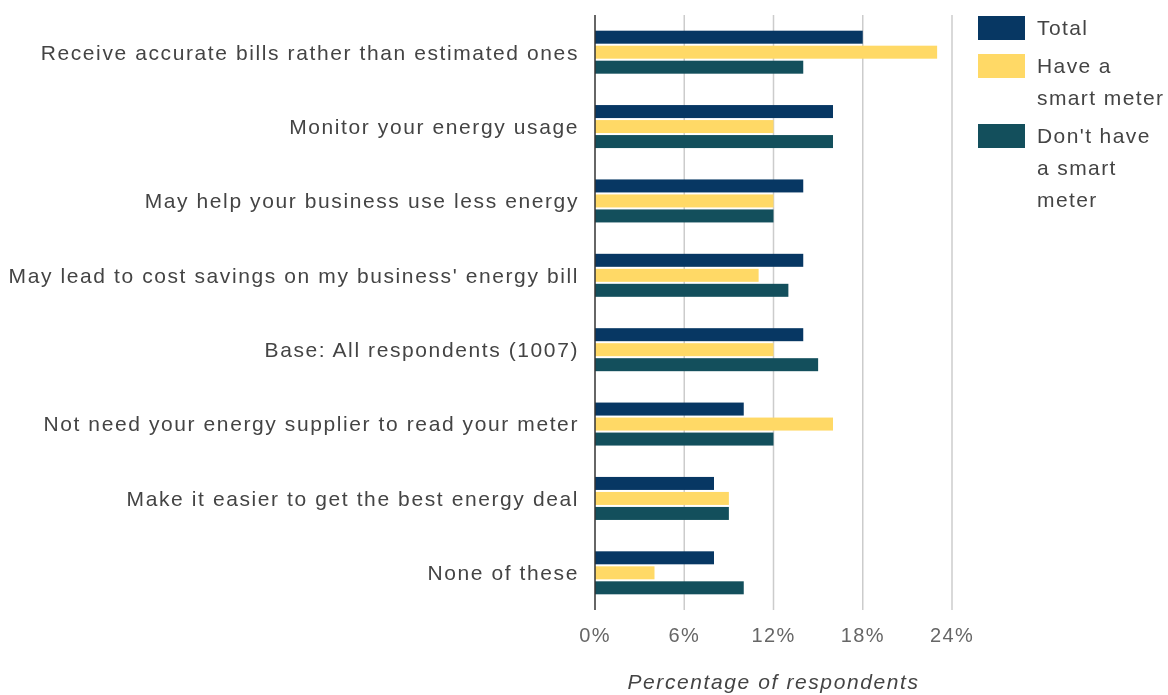  I want to click on x-tick-label: 12%, so click(773, 635).